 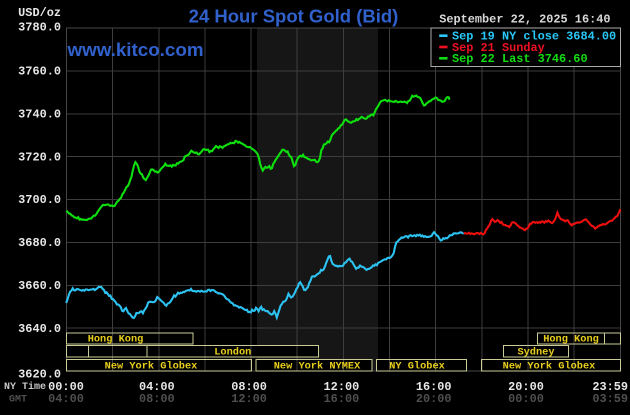 I want to click on svg-text: NY Time, so click(x=25, y=387).